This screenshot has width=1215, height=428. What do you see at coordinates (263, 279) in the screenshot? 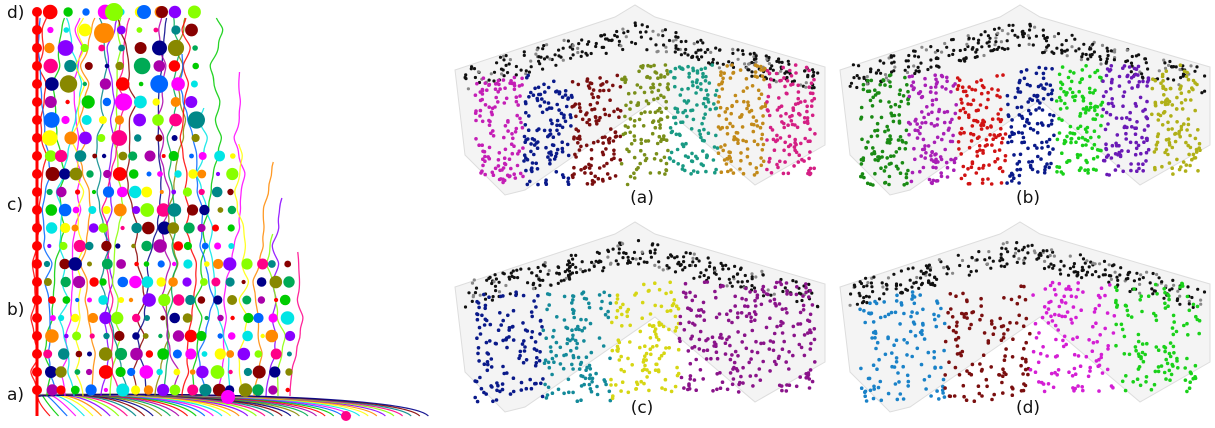
I see `tree-lane` at bounding box center [263, 279].